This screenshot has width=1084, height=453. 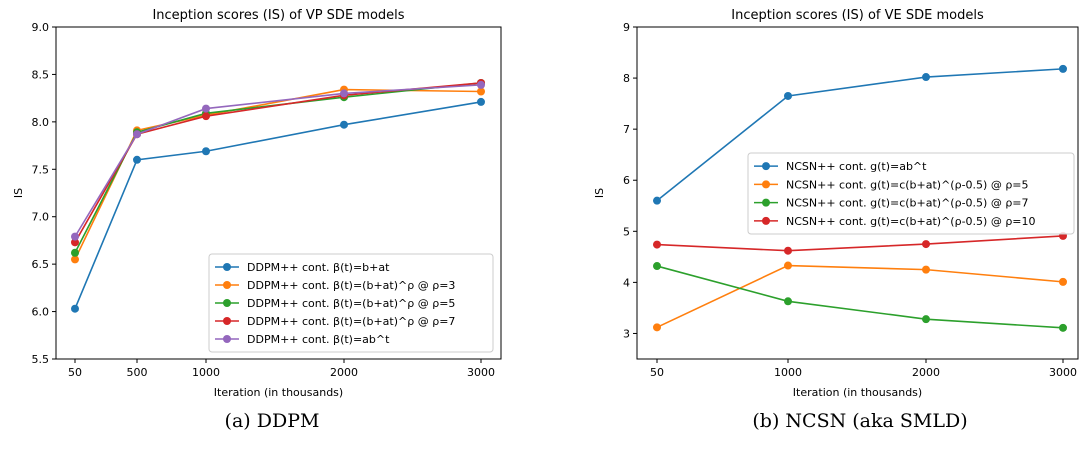 I want to click on y-tick-label: 4, so click(x=626, y=282).